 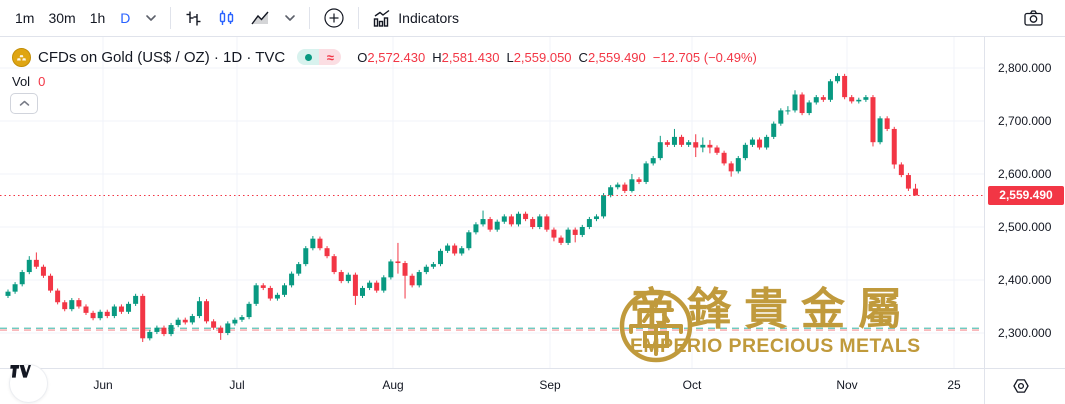 What do you see at coordinates (704, 57) in the screenshot?
I see `change-value: −12.705 (−0.49%)` at bounding box center [704, 57].